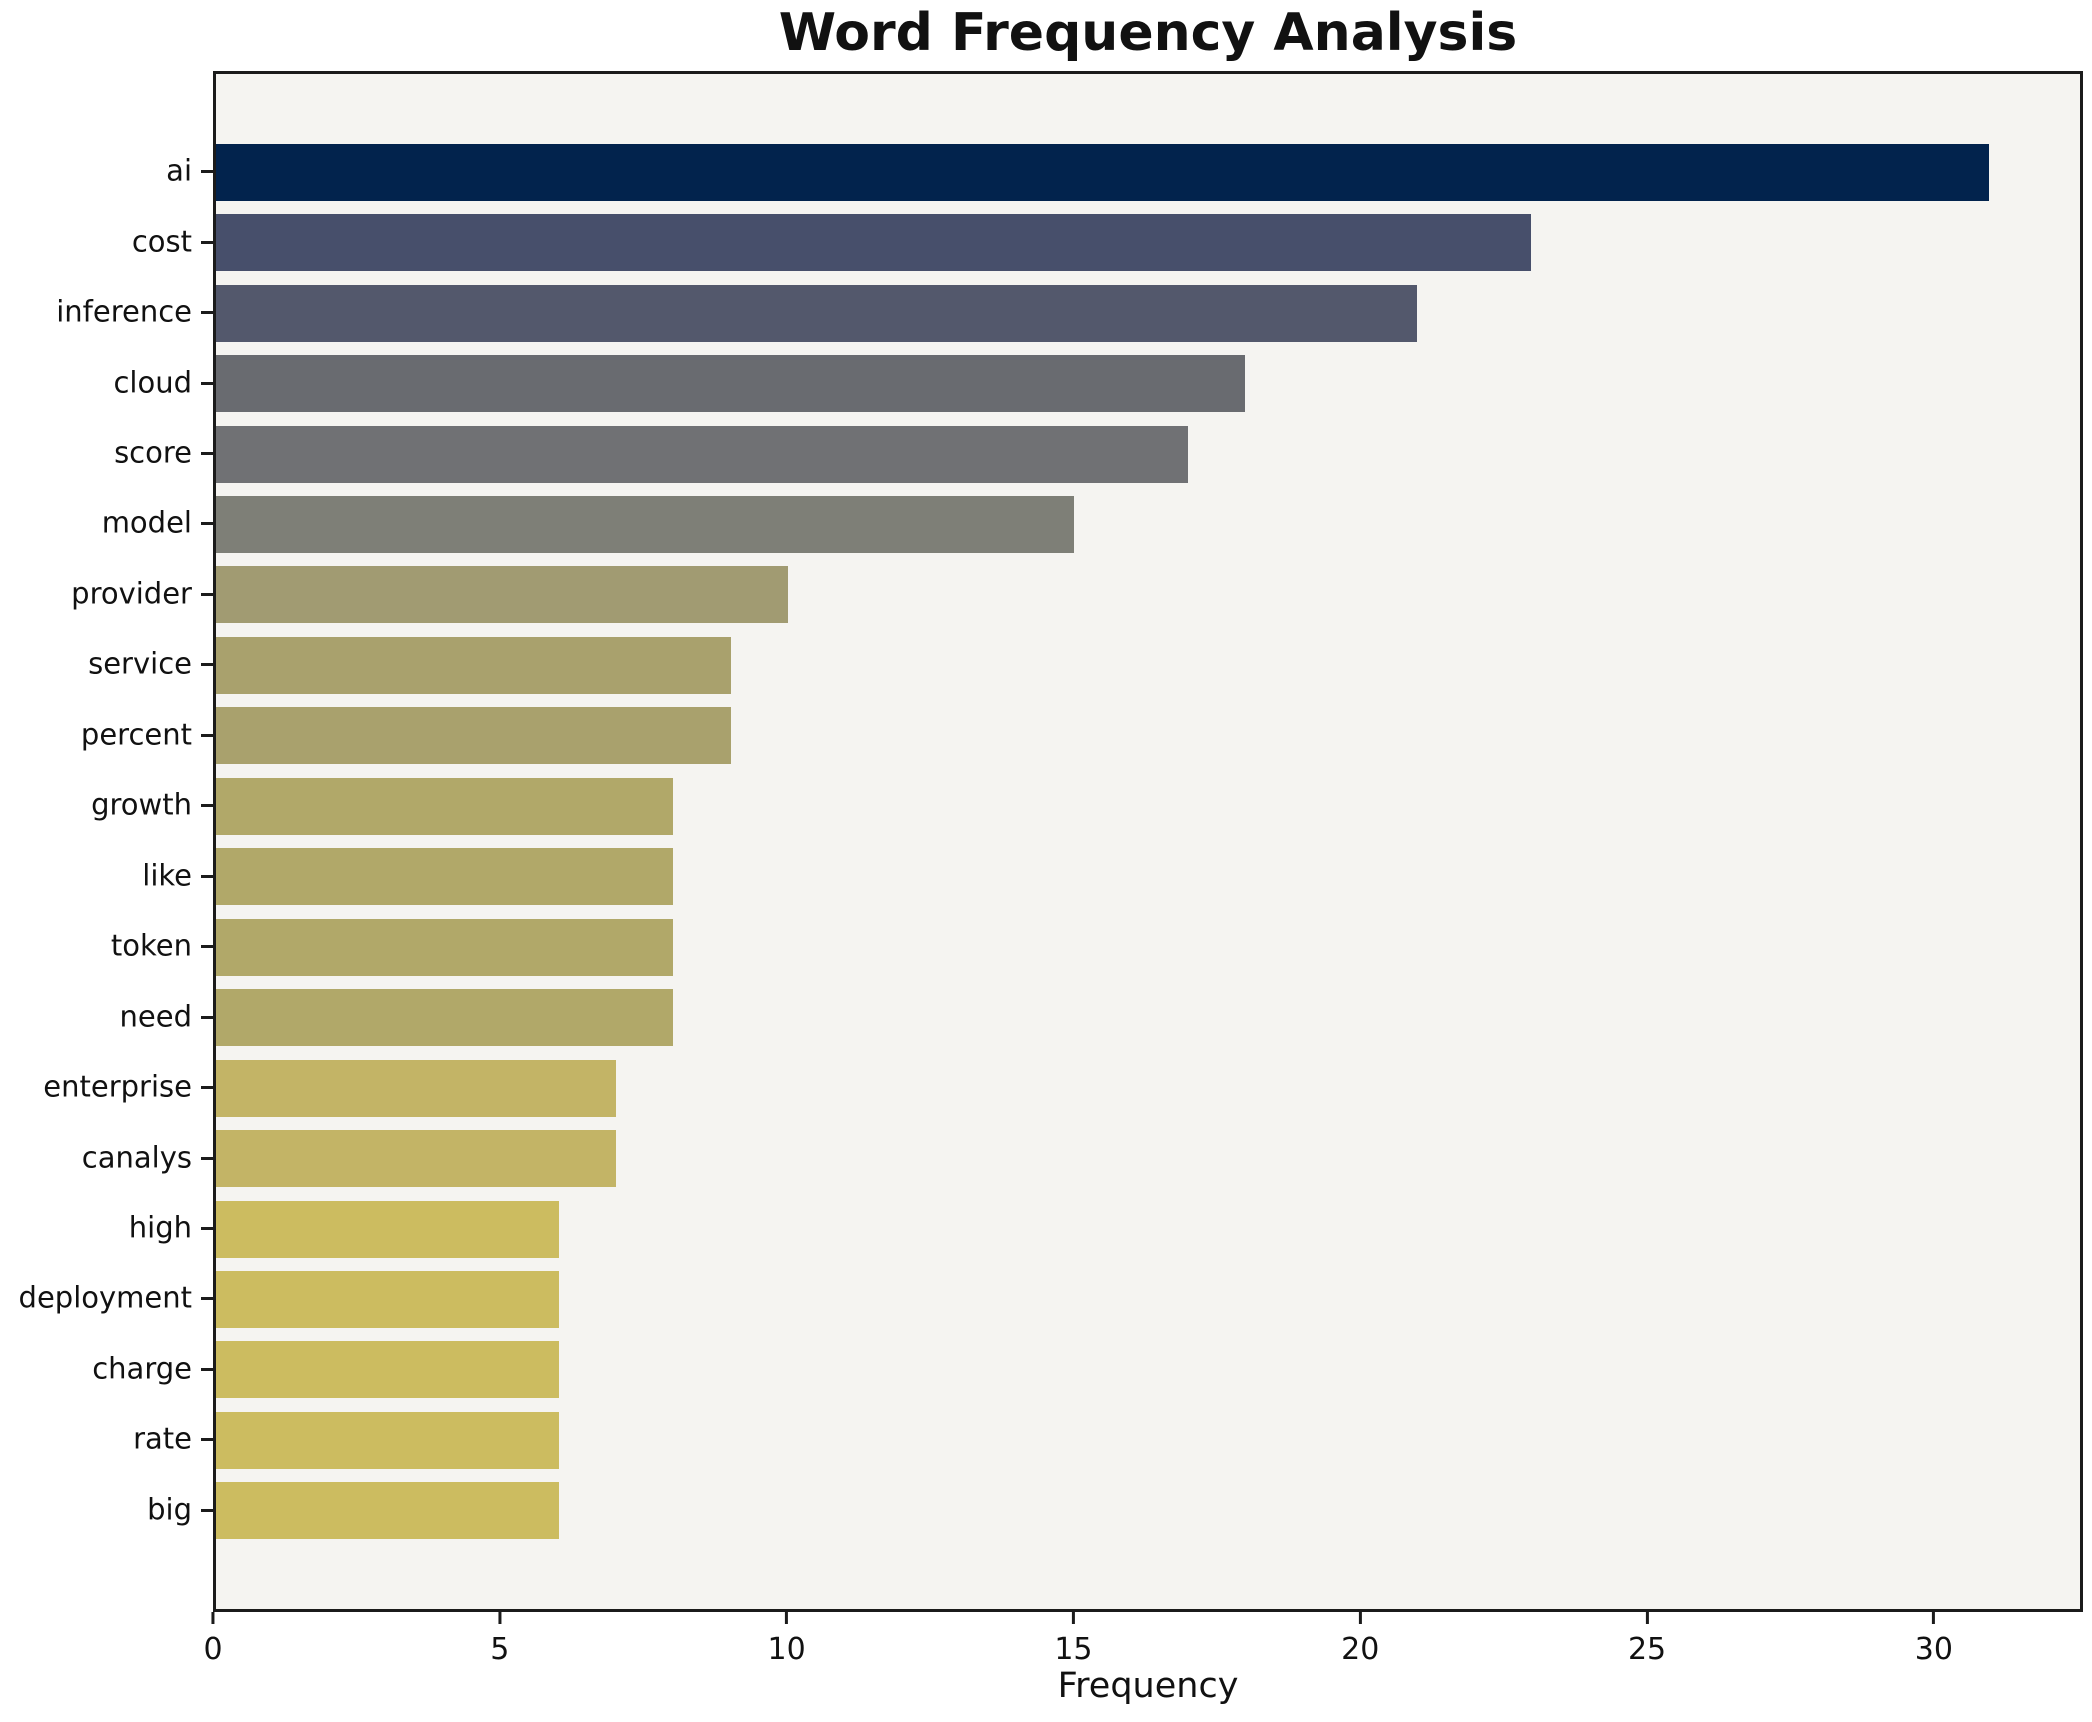 Image resolution: width=2092 pixels, height=1722 pixels. What do you see at coordinates (136, 734) in the screenshot?
I see `y-tick-label: percent` at bounding box center [136, 734].